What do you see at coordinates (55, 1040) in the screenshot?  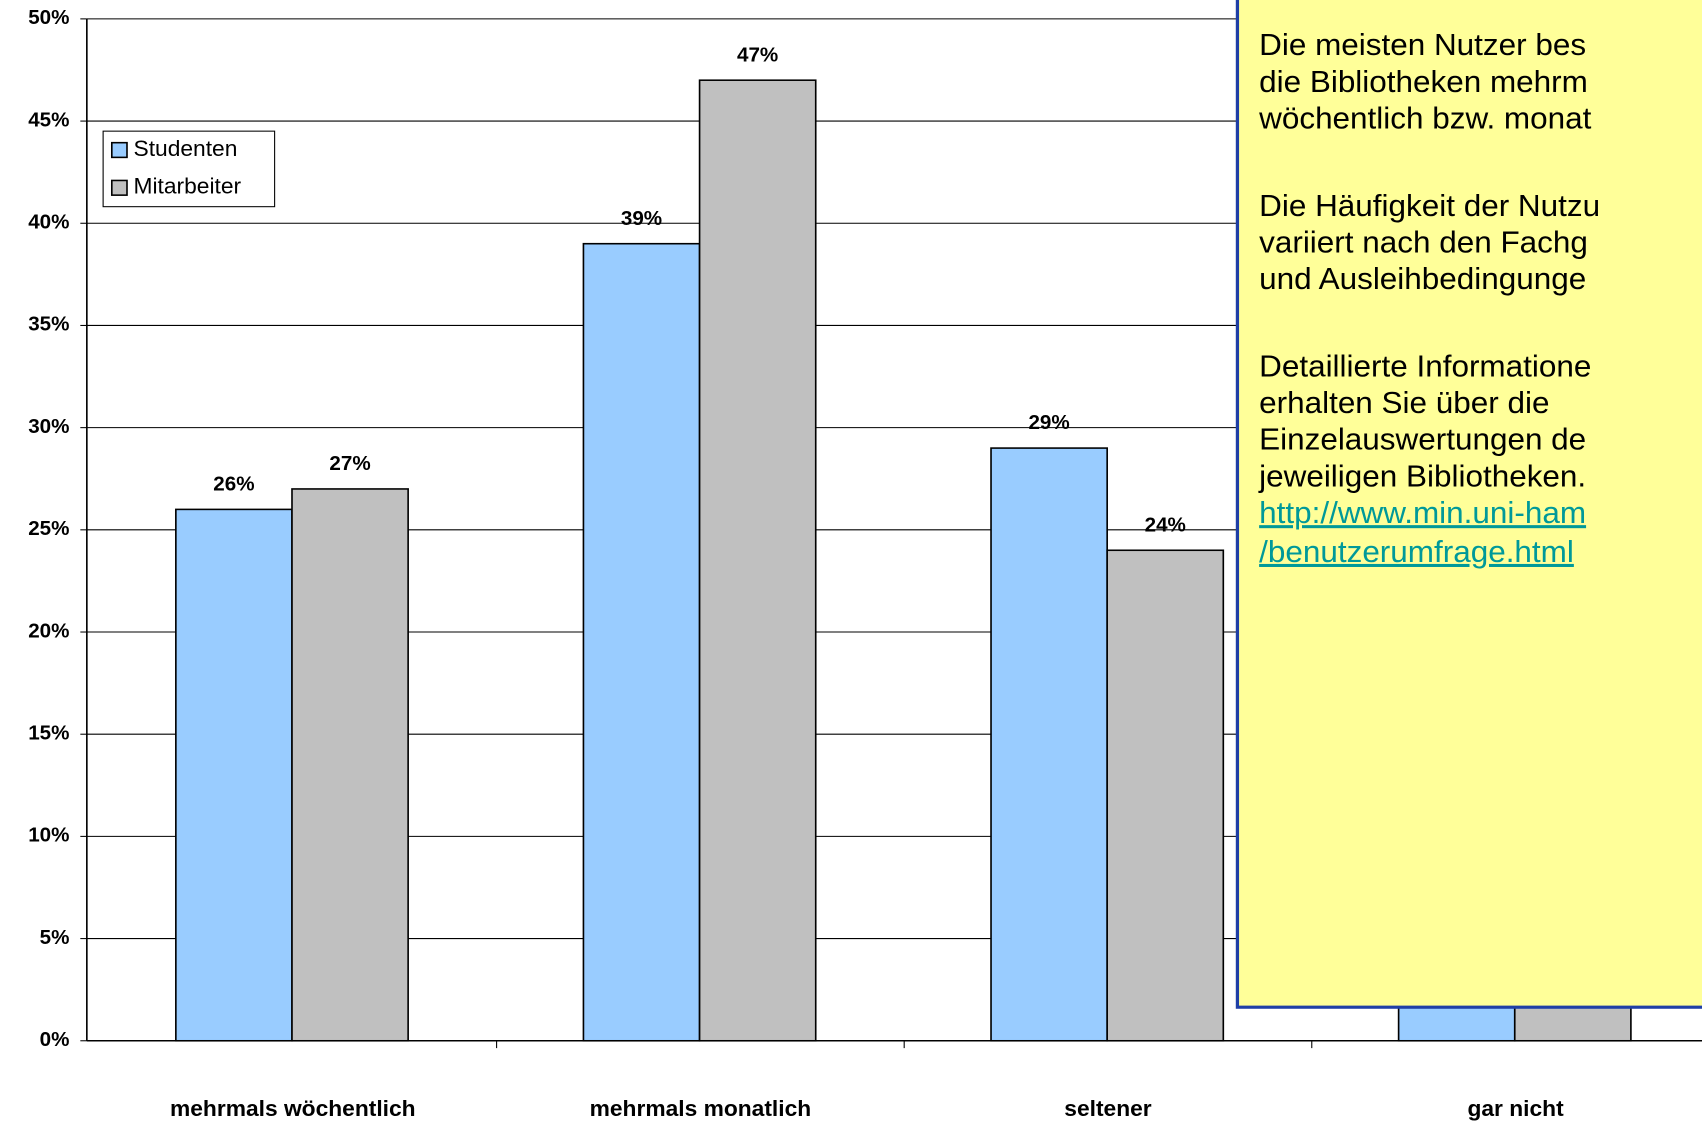 I see `y-tick-label: 0%` at bounding box center [55, 1040].